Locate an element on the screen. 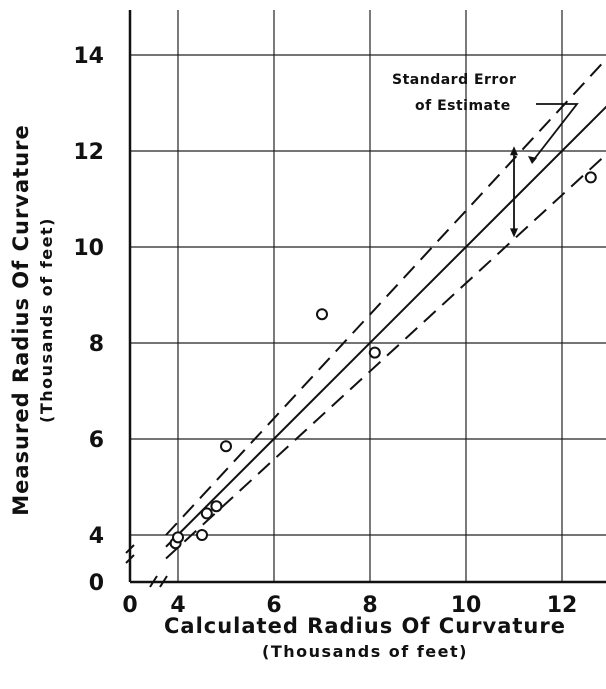 Image resolution: width=606 pixels, height=689 pixels. annotation-leader is located at coordinates (555, 133).